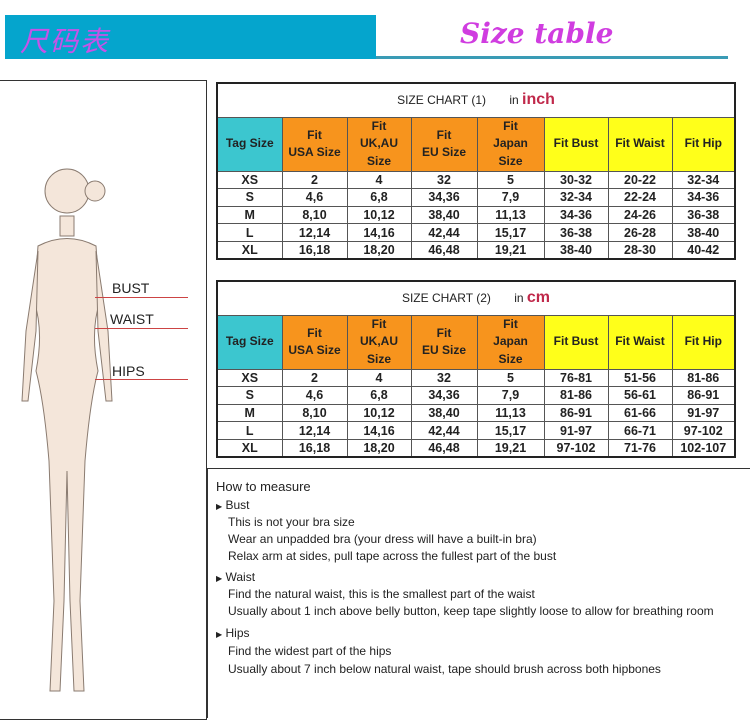 This screenshot has width=750, height=721. Describe the element at coordinates (291, 522) in the screenshot. I see `instruction-line: This is not your bra size` at that location.